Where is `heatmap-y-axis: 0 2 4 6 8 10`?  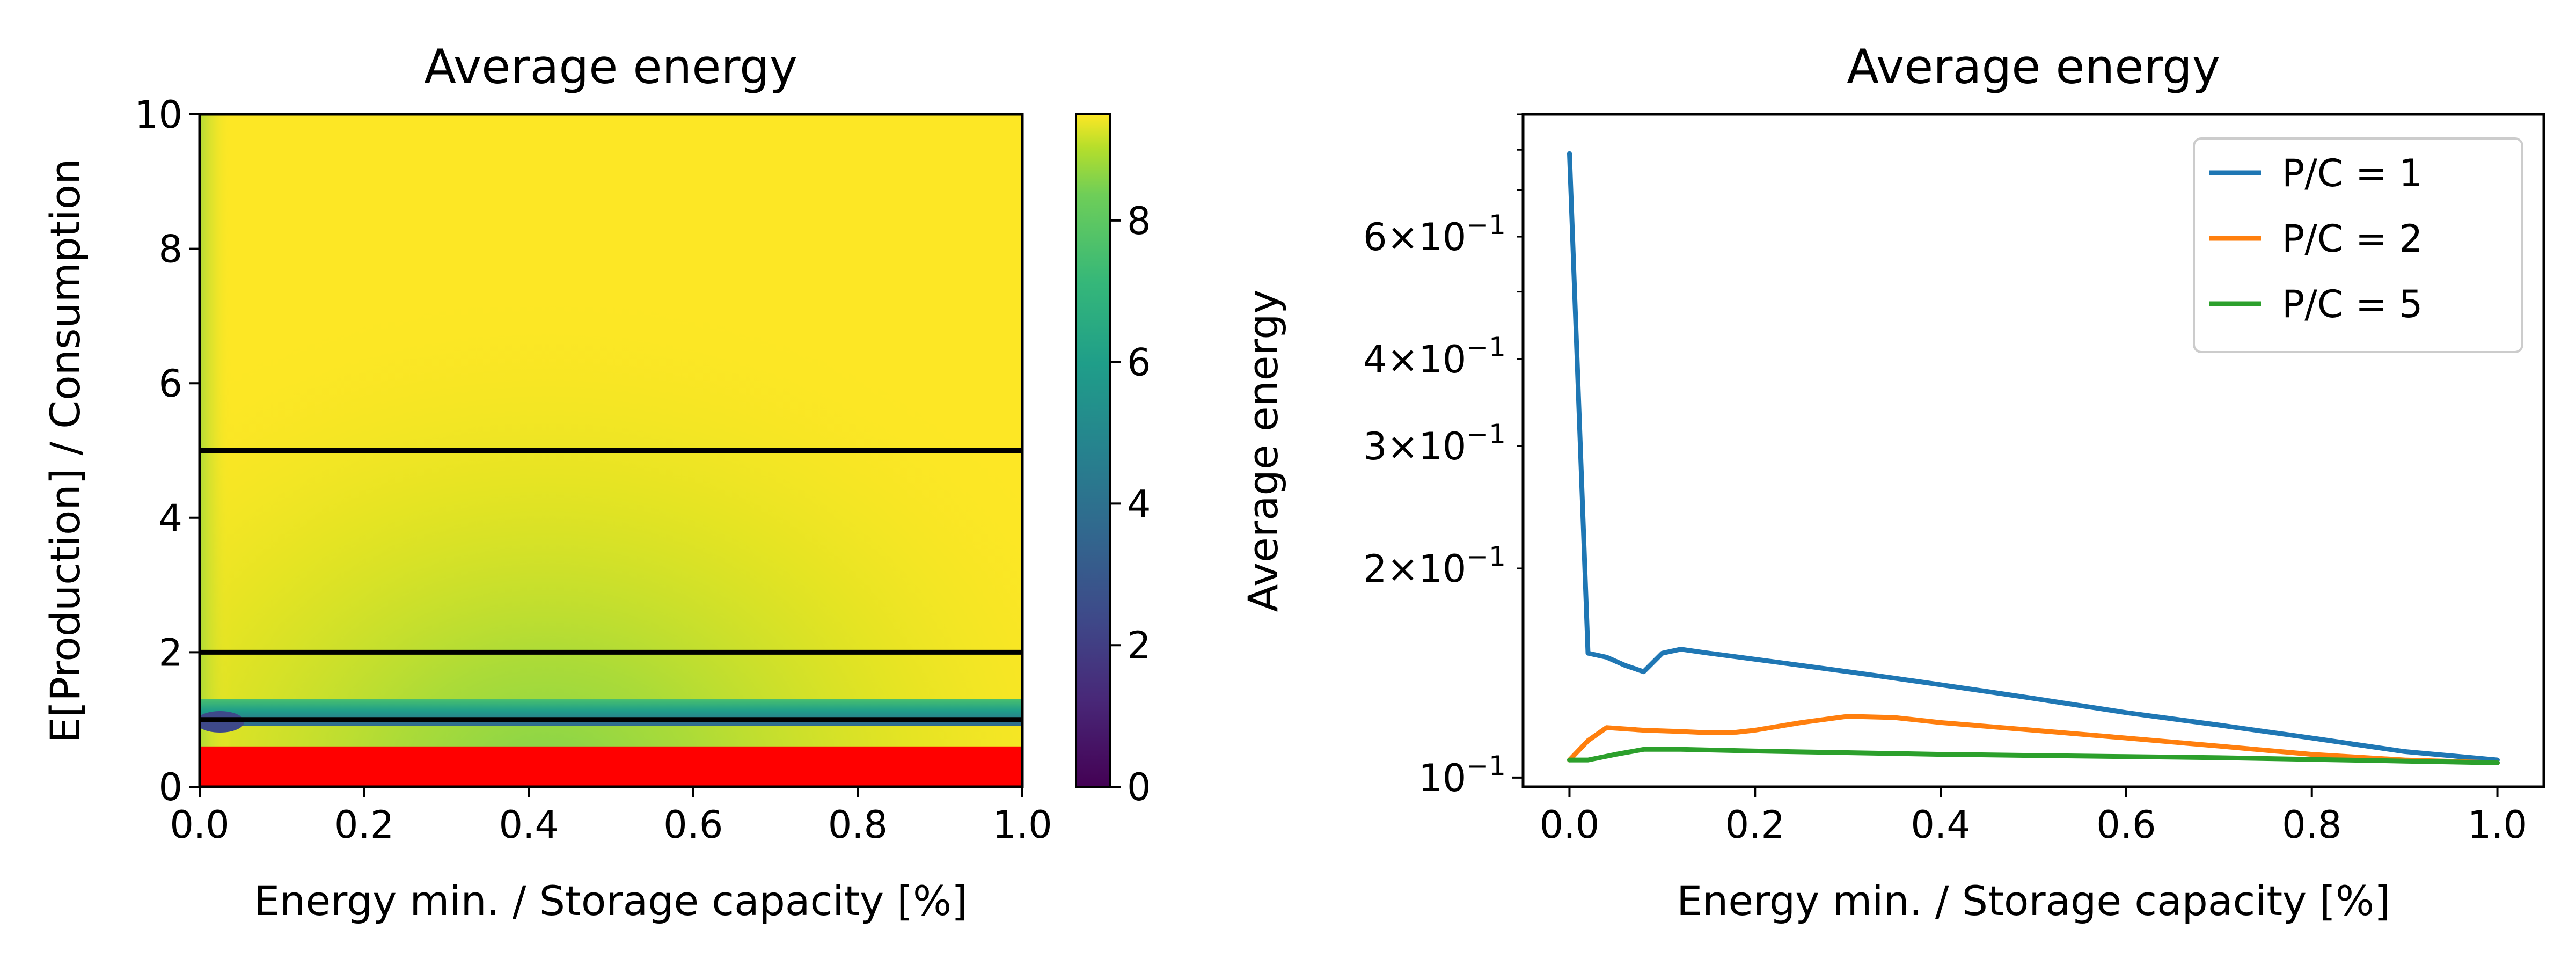
heatmap-y-axis: 0 2 4 6 8 10 is located at coordinates (167, 451).